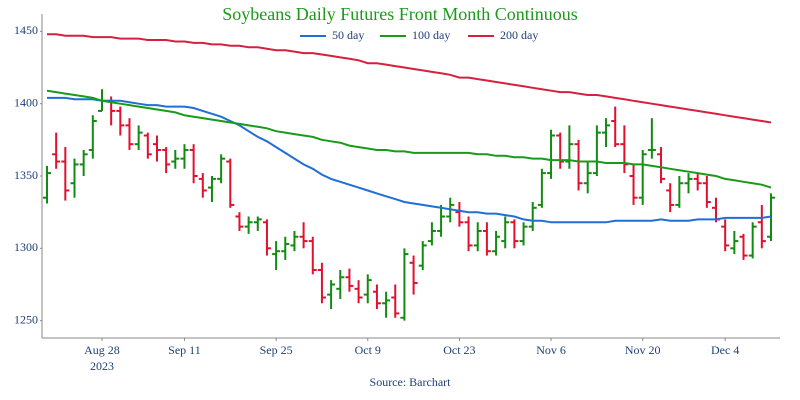 Image resolution: width=800 pixels, height=400 pixels. What do you see at coordinates (26, 102) in the screenshot?
I see `y-tick-label: 1400` at bounding box center [26, 102].